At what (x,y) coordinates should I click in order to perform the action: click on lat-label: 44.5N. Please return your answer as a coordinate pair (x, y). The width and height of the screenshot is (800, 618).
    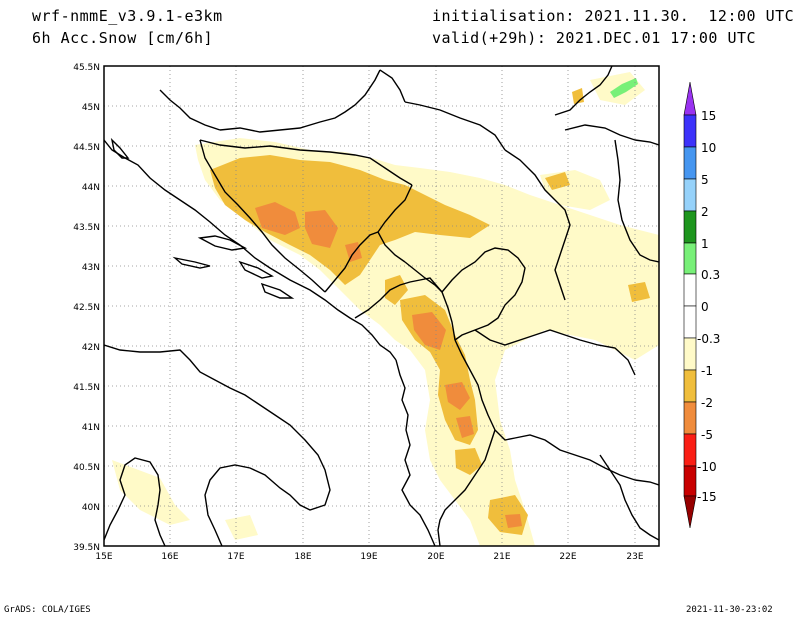
    Looking at the image, I should click on (86, 148).